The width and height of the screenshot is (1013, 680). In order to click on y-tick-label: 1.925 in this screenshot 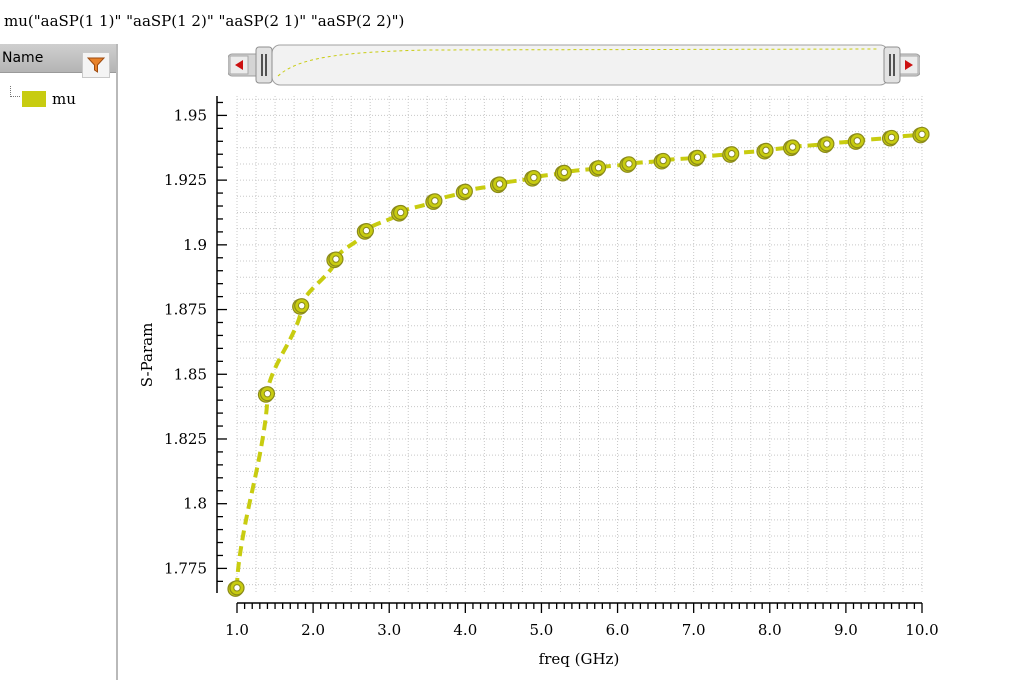, I will do `click(185, 180)`.